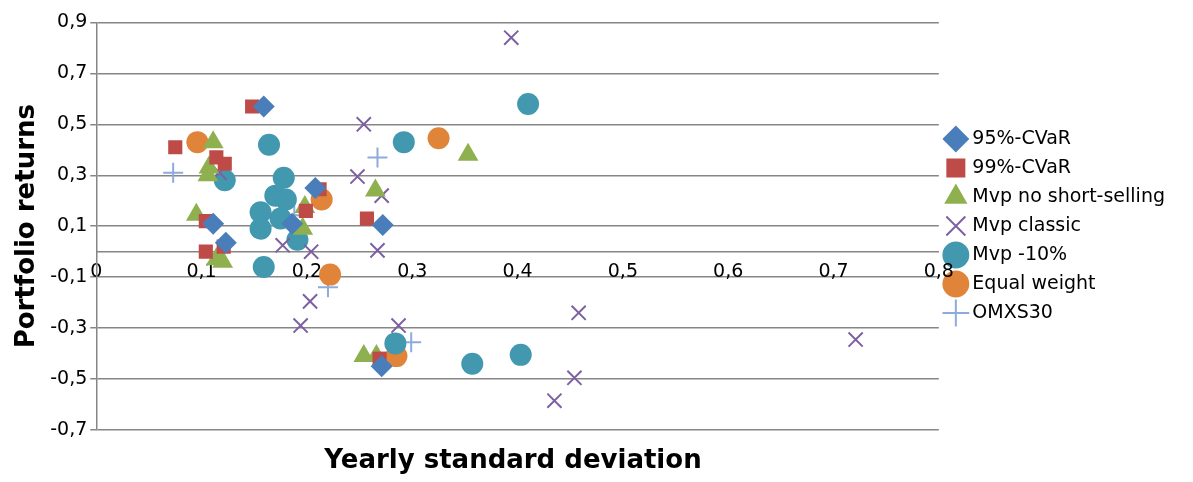  I want to click on x-tick-label: 0,3, so click(412, 270).